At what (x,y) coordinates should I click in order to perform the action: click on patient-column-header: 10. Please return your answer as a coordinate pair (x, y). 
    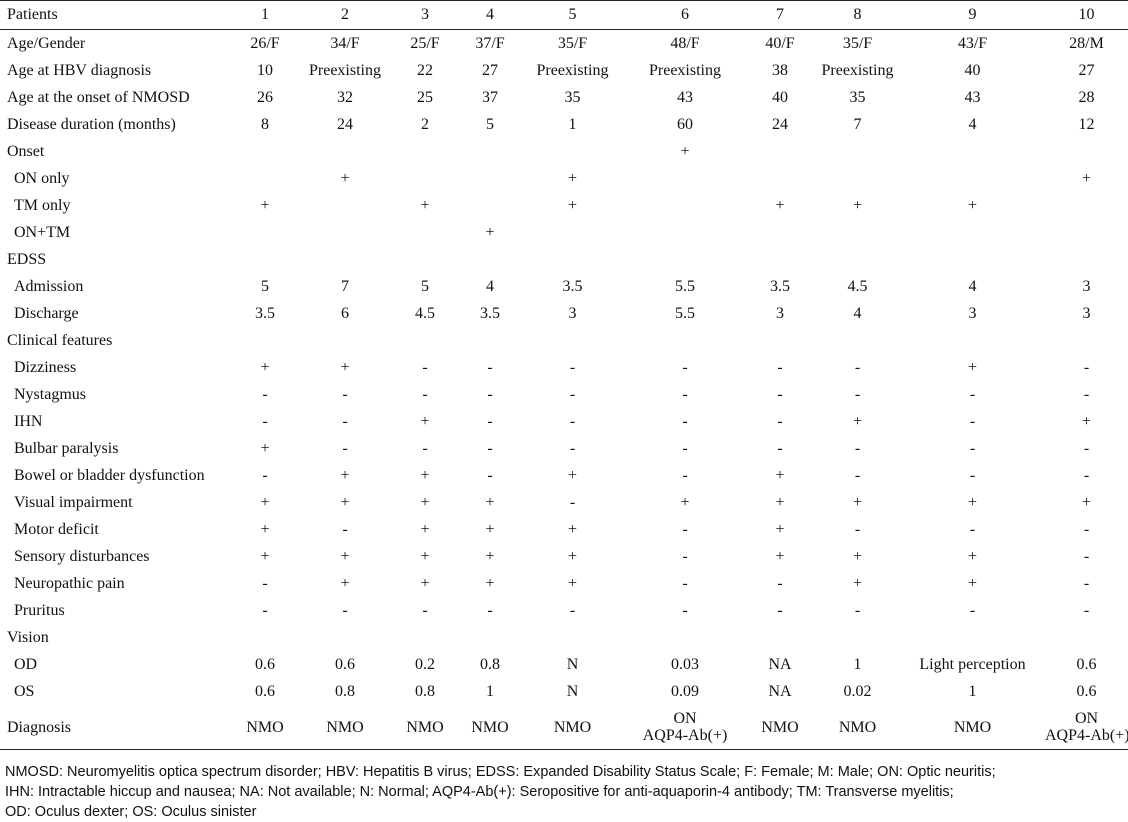
    Looking at the image, I should click on (1086, 14).